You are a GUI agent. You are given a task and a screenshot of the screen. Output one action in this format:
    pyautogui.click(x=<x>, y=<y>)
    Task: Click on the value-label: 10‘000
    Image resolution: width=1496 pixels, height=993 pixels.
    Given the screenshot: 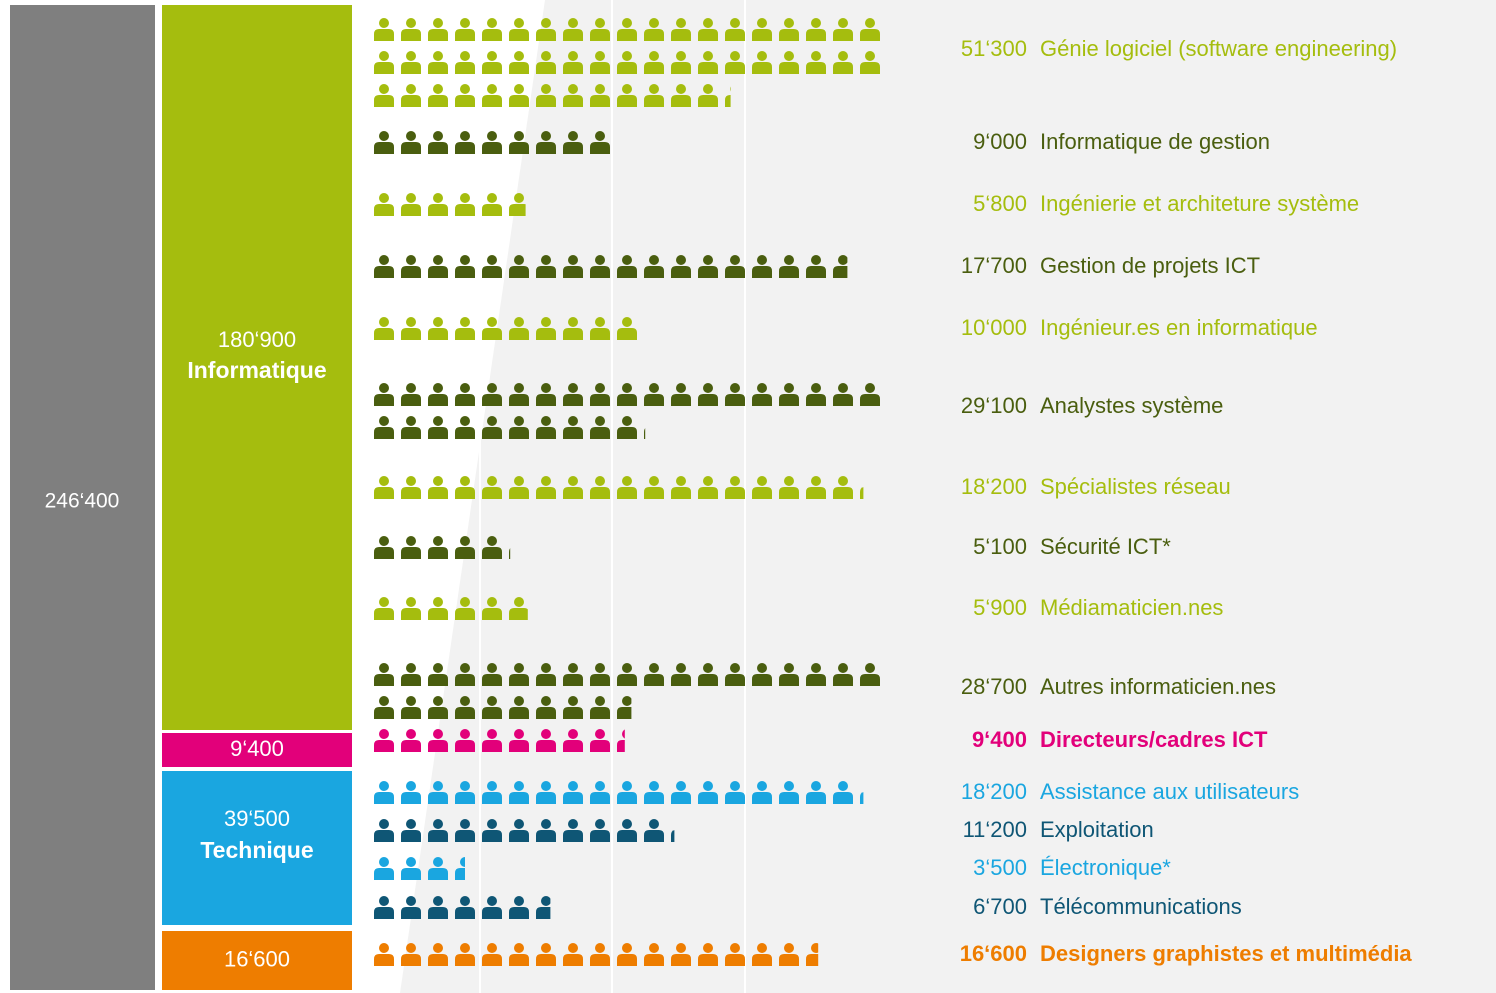 What is the action you would take?
    pyautogui.click(x=994, y=327)
    